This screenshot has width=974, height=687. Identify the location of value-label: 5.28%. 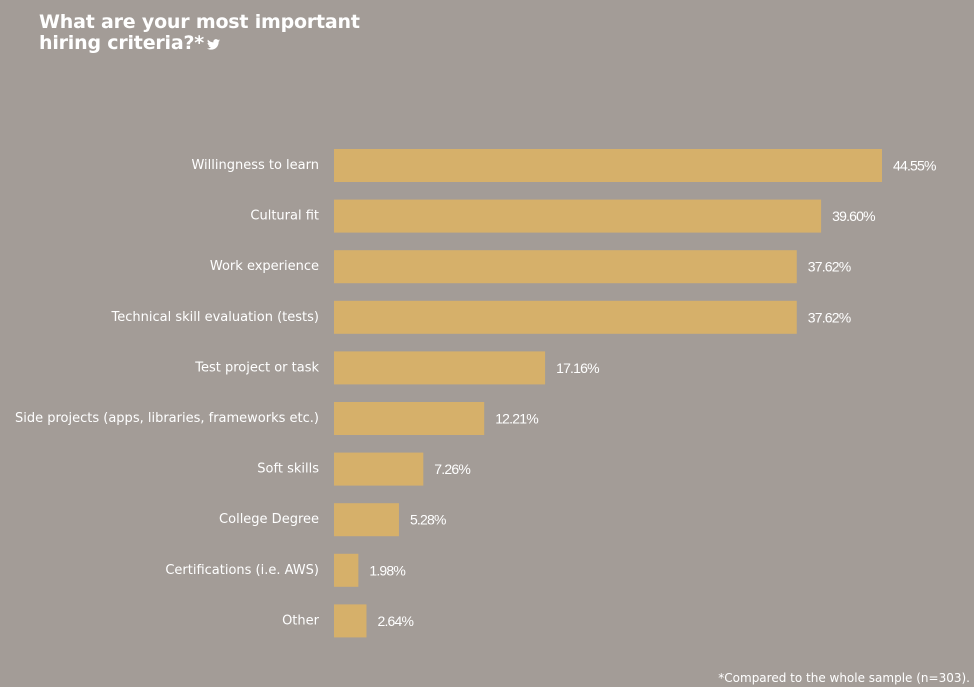
(428, 520).